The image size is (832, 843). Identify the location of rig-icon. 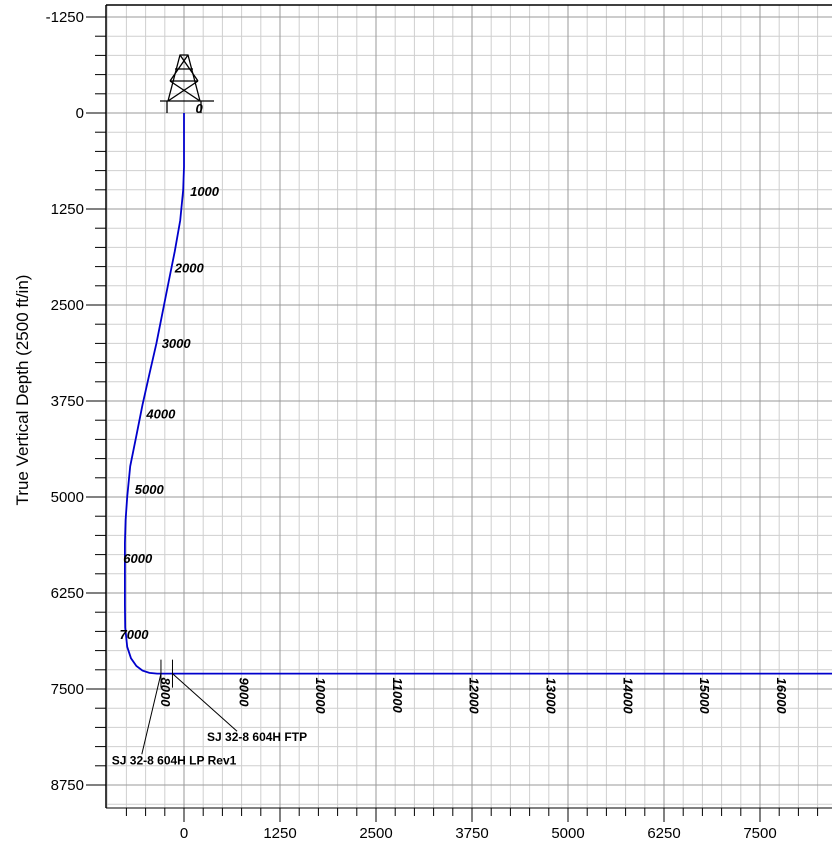
(187, 83).